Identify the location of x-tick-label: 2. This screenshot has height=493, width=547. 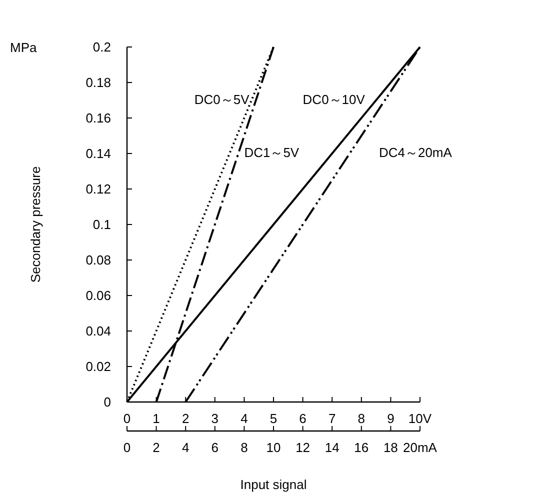
(186, 418).